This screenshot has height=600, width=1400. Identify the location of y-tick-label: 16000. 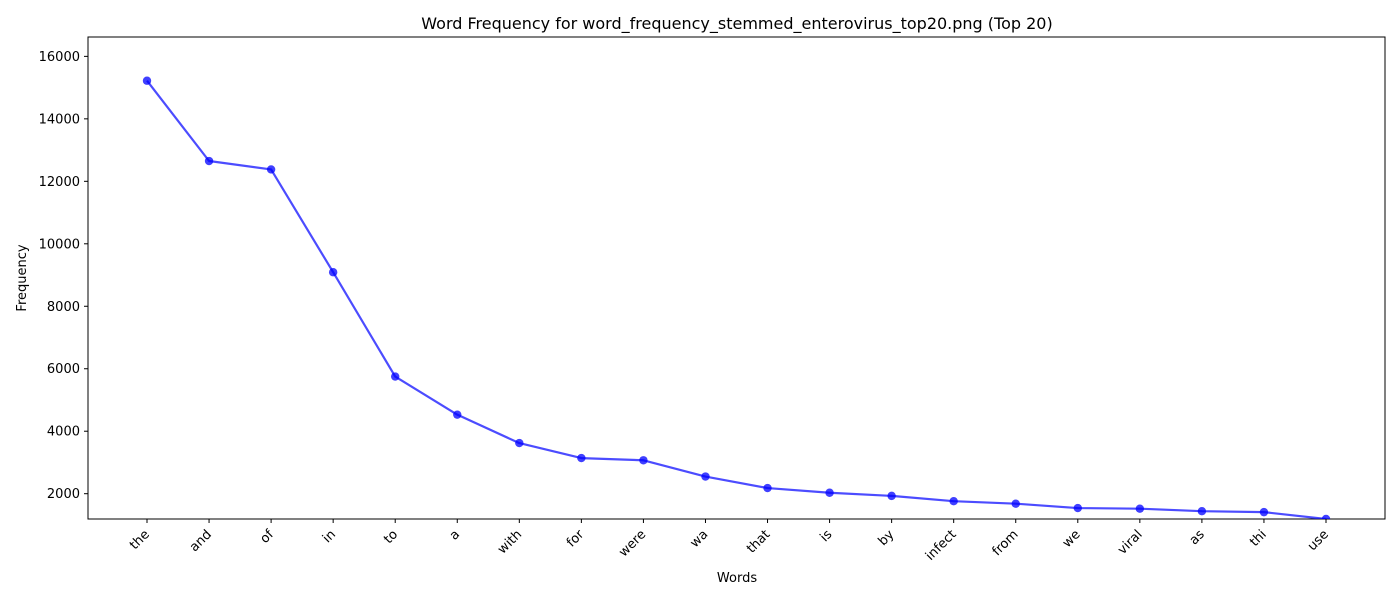
(59, 57).